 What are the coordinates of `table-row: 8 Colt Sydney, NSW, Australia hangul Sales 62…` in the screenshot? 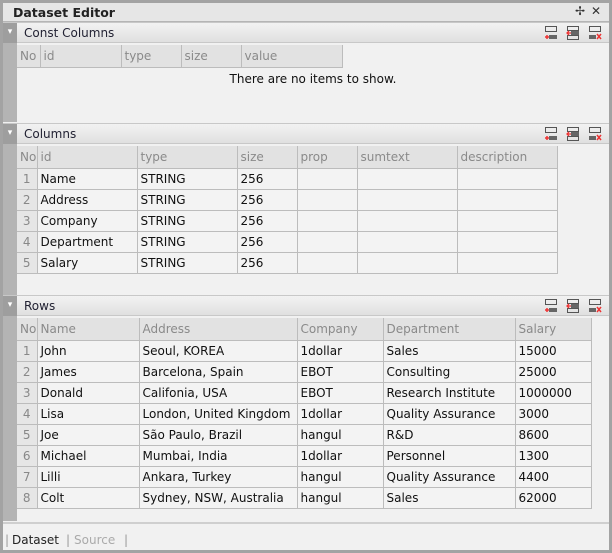 It's located at (304, 498).